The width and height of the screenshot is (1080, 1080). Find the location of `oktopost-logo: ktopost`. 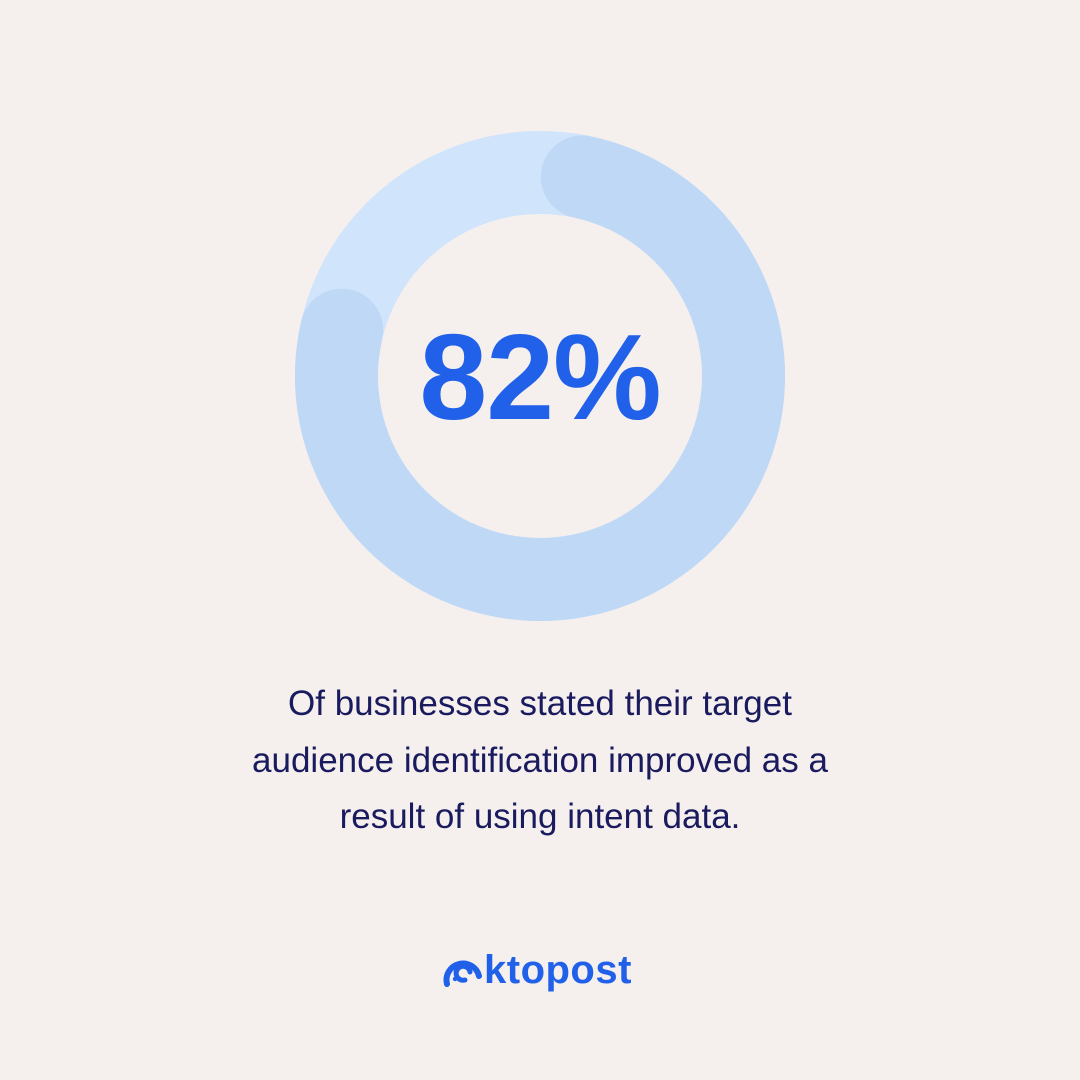

oktopost-logo: ktopost is located at coordinates (537, 970).